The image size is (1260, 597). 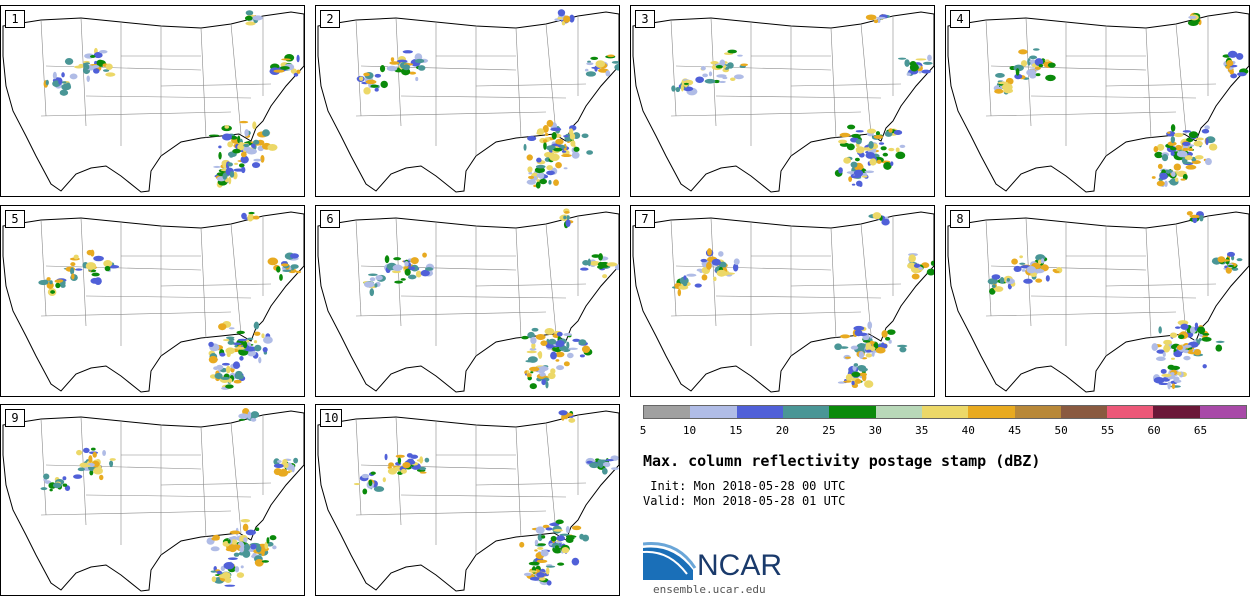 What do you see at coordinates (782, 301) in the screenshot?
I see `map-panel-7: 7` at bounding box center [782, 301].